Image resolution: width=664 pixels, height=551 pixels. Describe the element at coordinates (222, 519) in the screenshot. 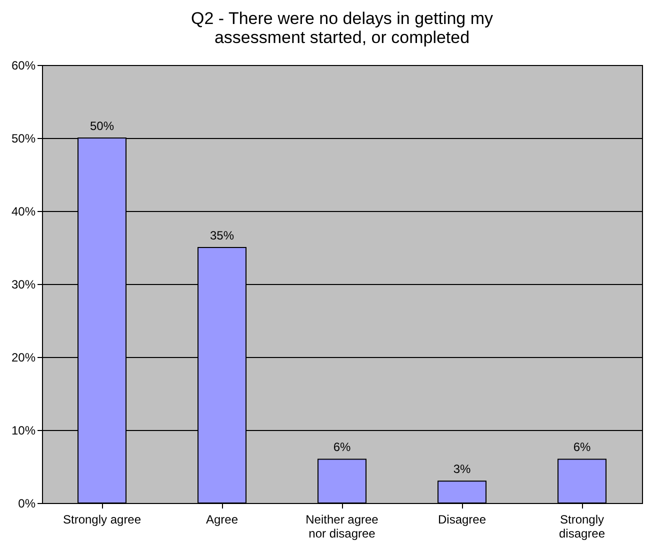

I see `x-tick-label: Agree` at that location.